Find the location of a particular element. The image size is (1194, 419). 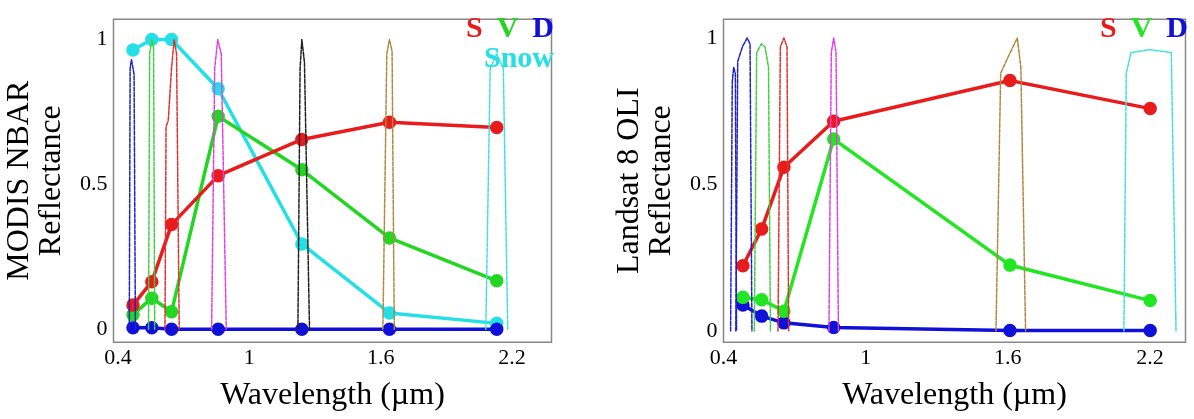

series-label: S is located at coordinates (1108, 26).